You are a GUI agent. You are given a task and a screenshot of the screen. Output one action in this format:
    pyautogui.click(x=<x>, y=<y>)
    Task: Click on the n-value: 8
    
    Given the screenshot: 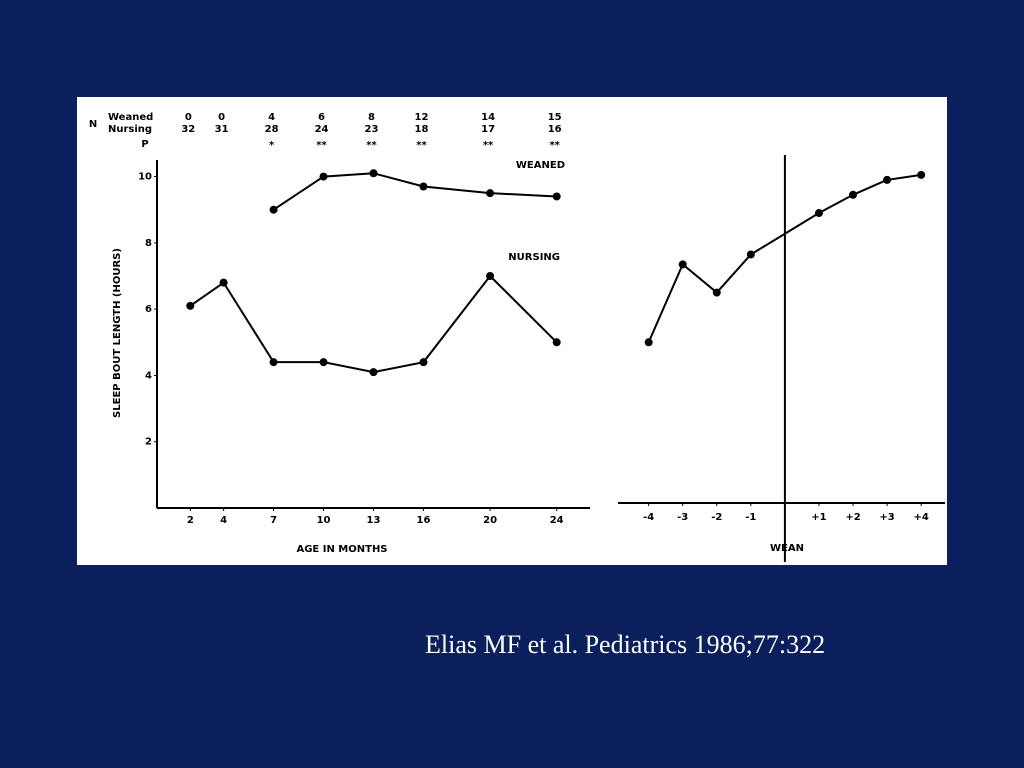 What is the action you would take?
    pyautogui.click(x=371, y=117)
    